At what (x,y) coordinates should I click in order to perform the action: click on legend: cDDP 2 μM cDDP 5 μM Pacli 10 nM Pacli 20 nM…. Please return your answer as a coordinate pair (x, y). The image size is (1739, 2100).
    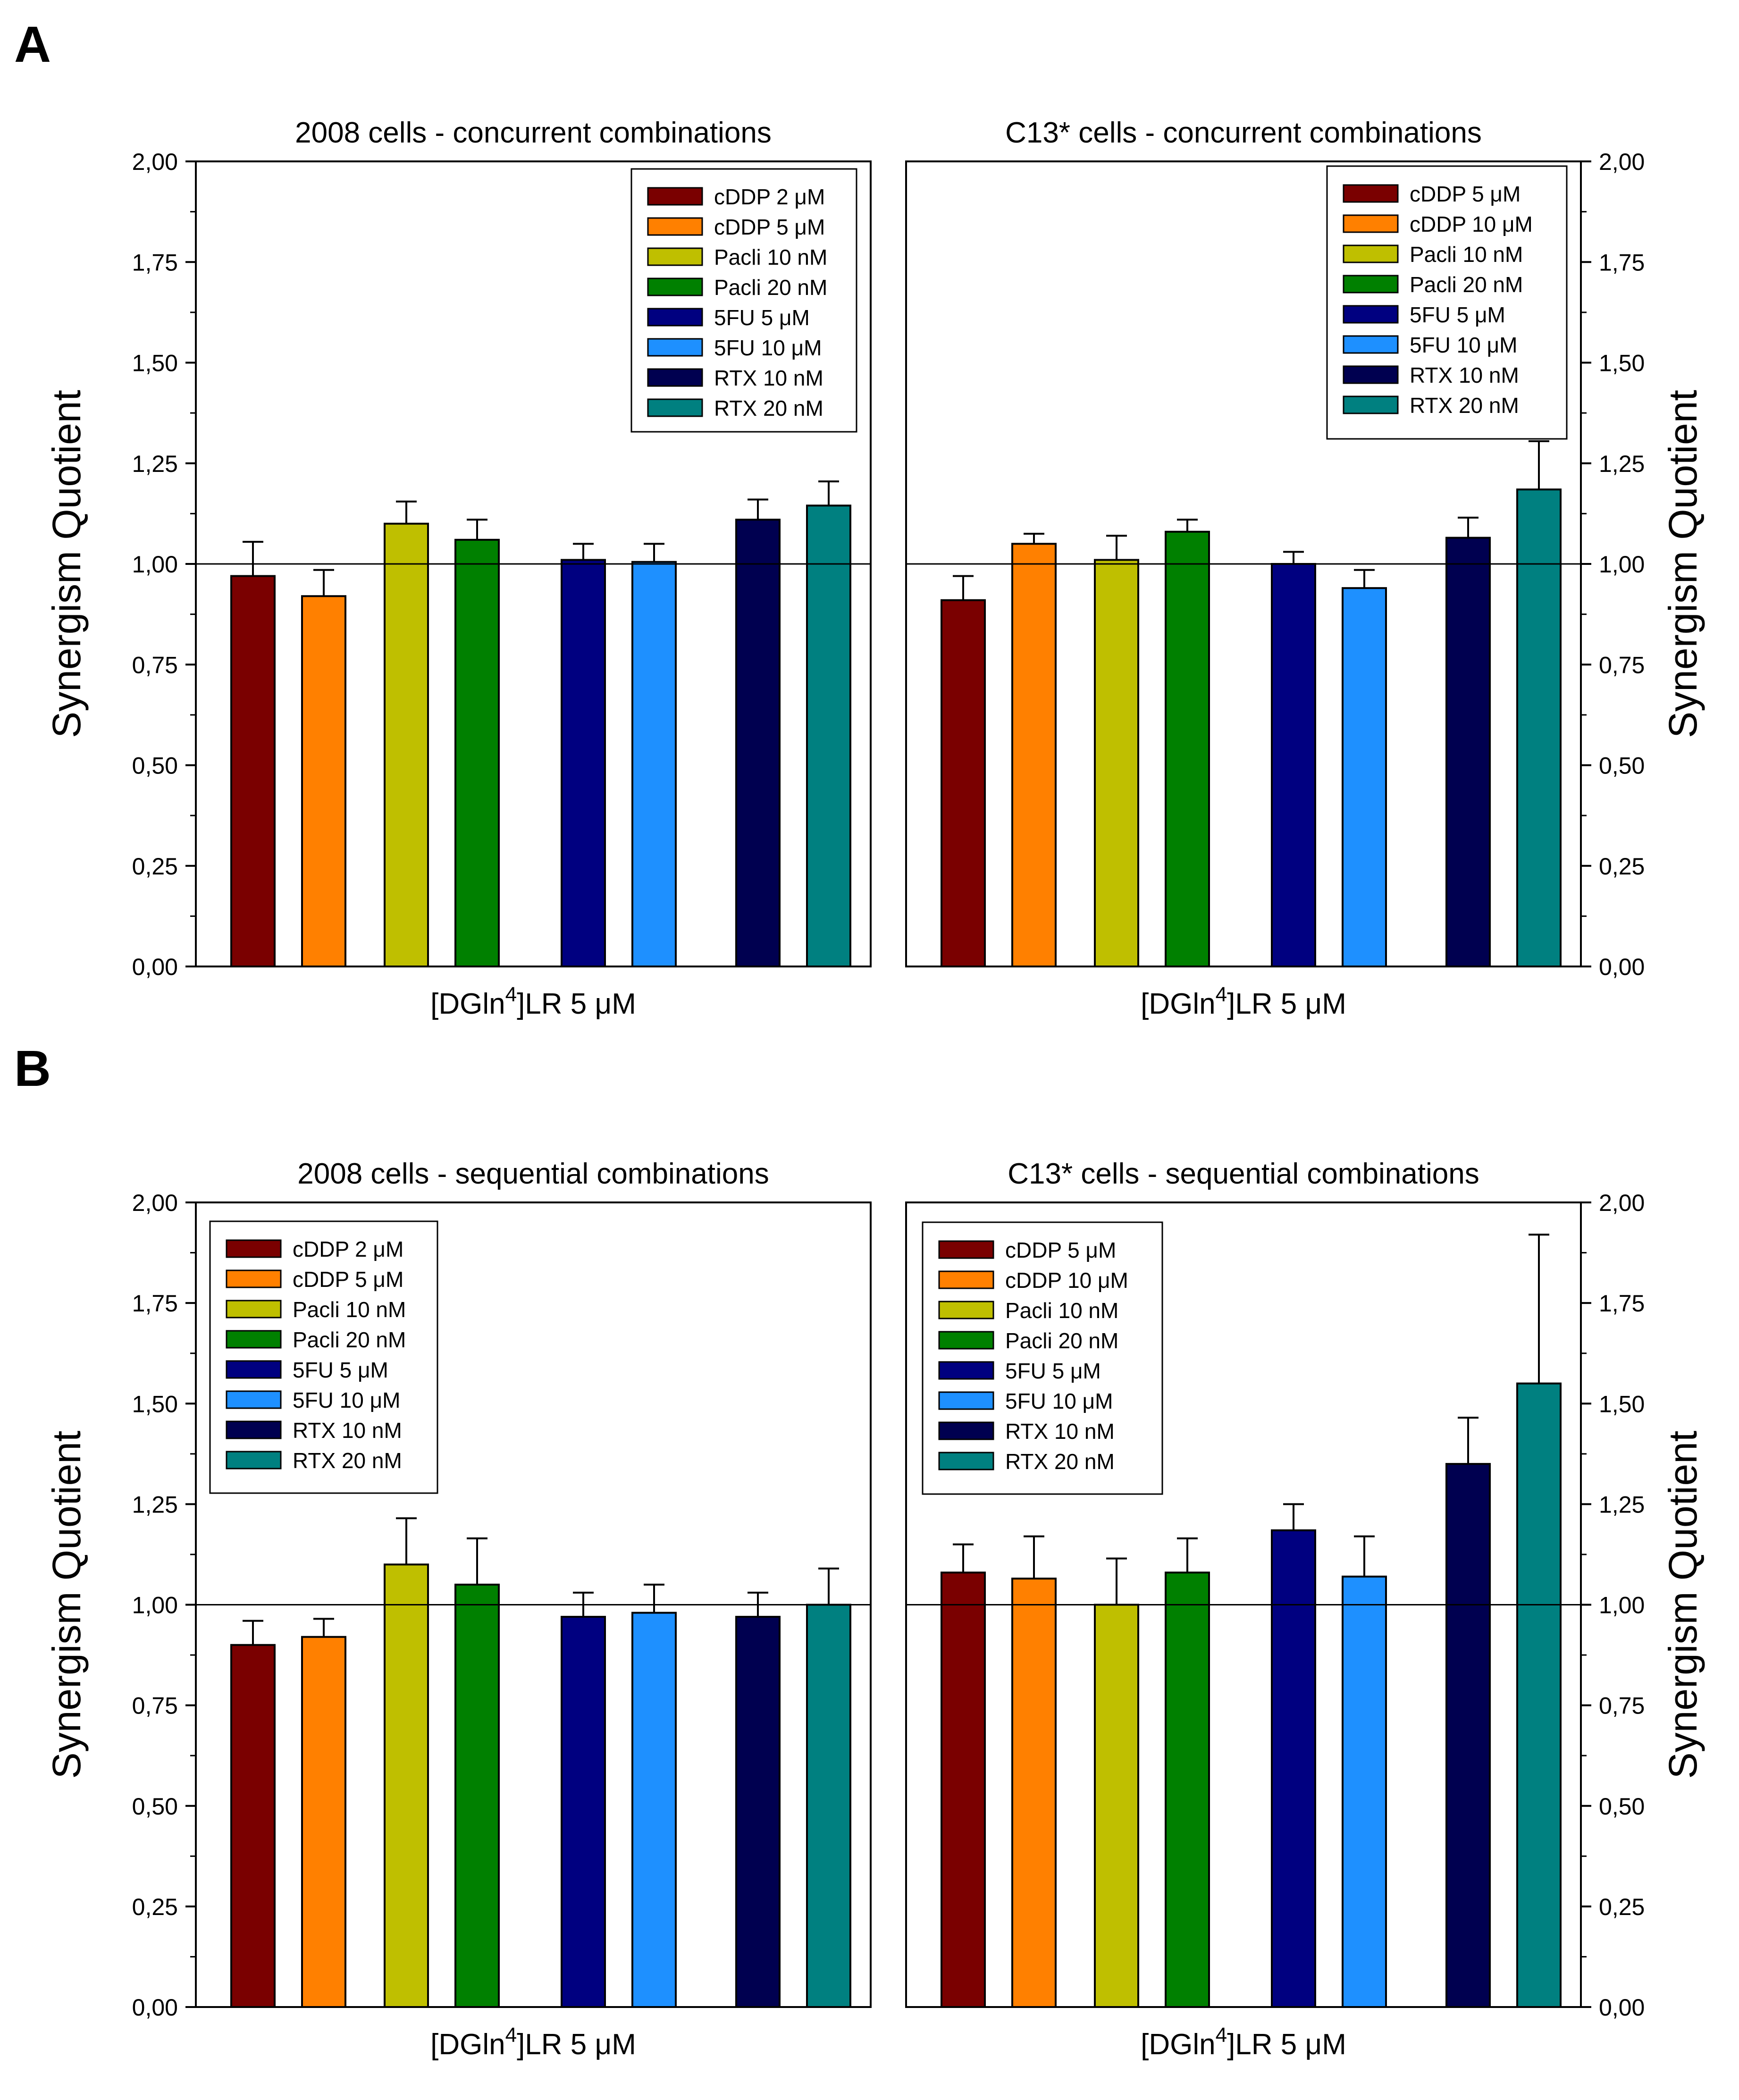
    Looking at the image, I should click on (323, 1357).